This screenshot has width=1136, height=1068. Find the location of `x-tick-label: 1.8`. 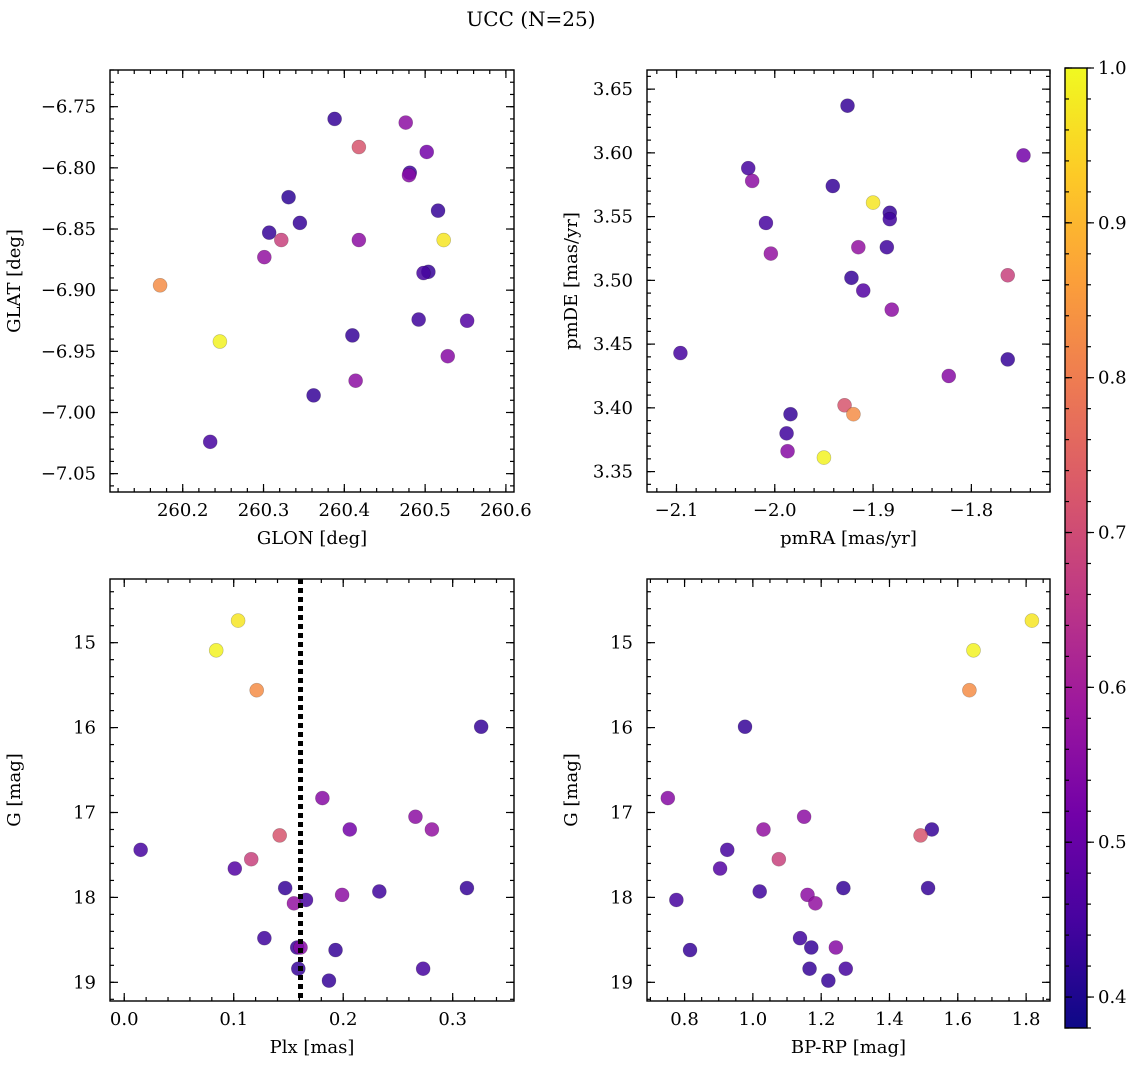

x-tick-label: 1.8 is located at coordinates (1026, 1019).